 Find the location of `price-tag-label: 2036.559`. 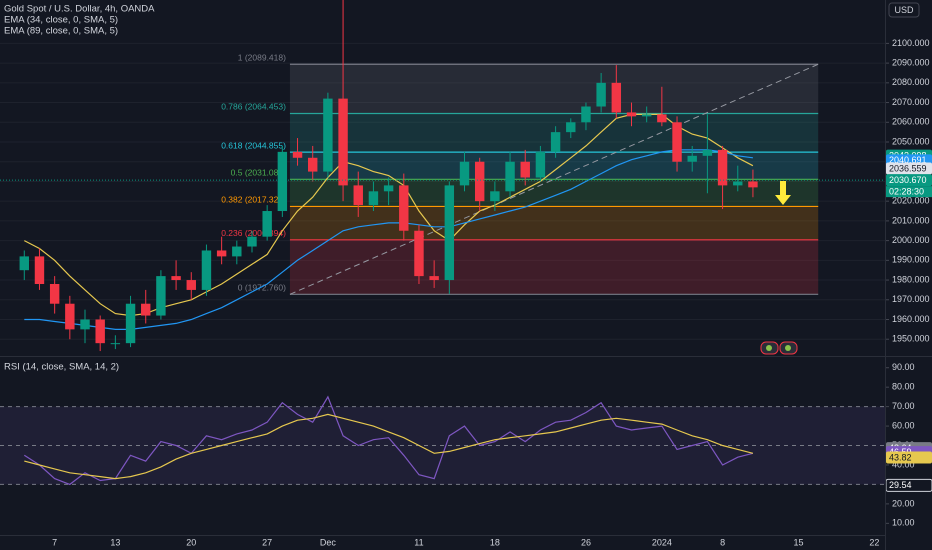

price-tag-label: 2036.559 is located at coordinates (908, 168).